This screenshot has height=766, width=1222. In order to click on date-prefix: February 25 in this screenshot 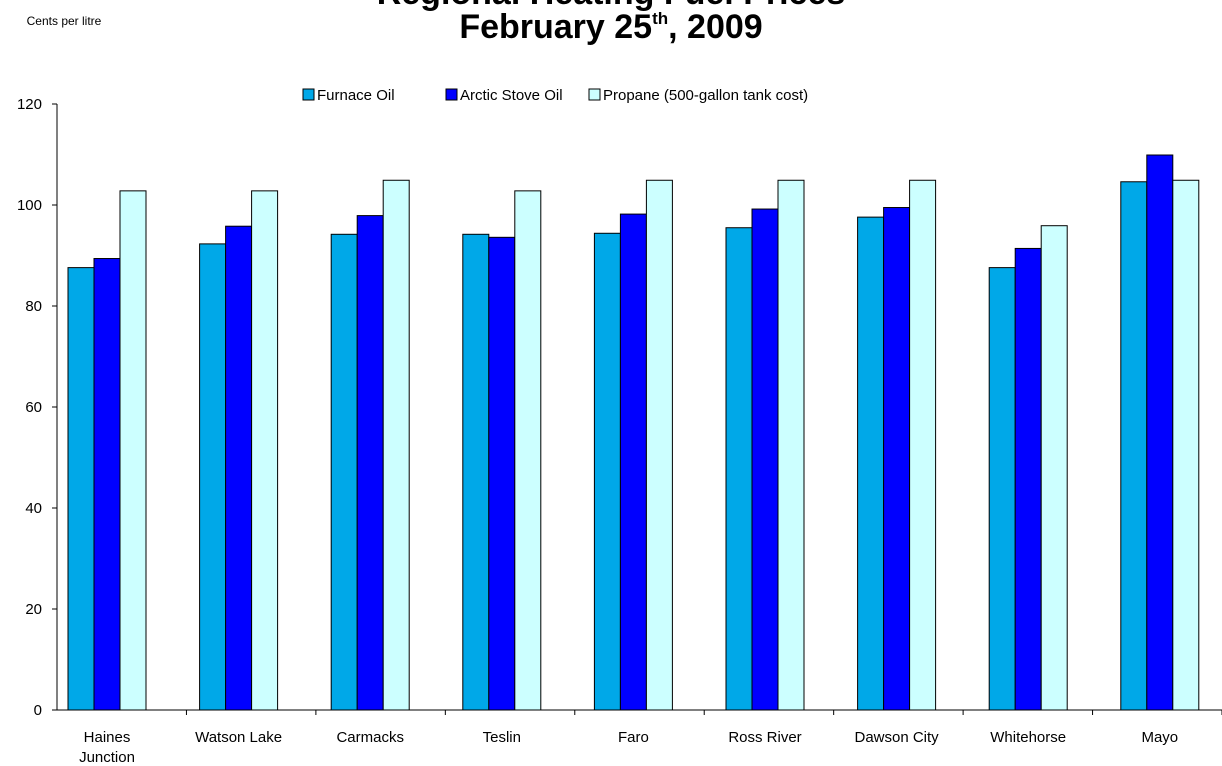, I will do `click(556, 27)`.